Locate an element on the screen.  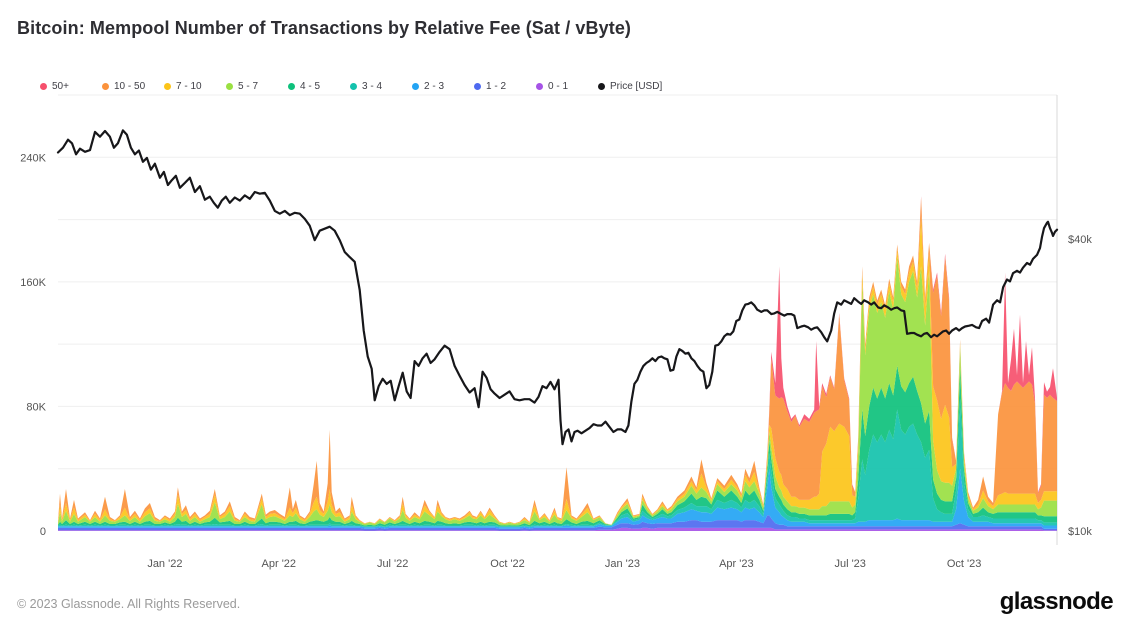
legend-dot-fee-50-plus is located at coordinates (43, 86).